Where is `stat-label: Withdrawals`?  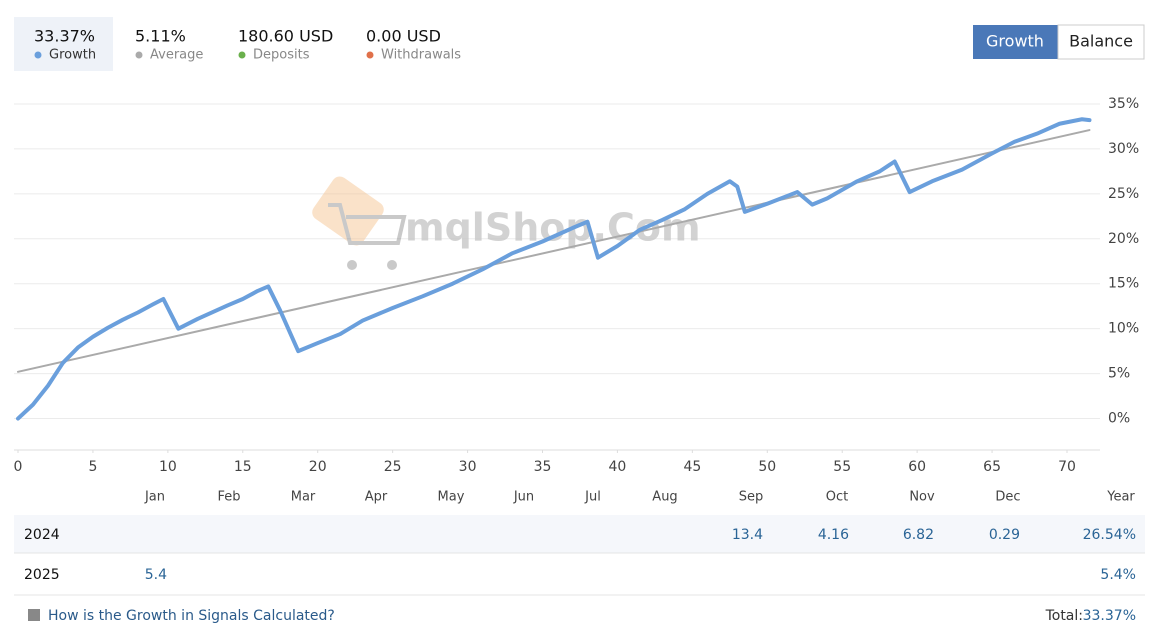 stat-label: Withdrawals is located at coordinates (421, 55).